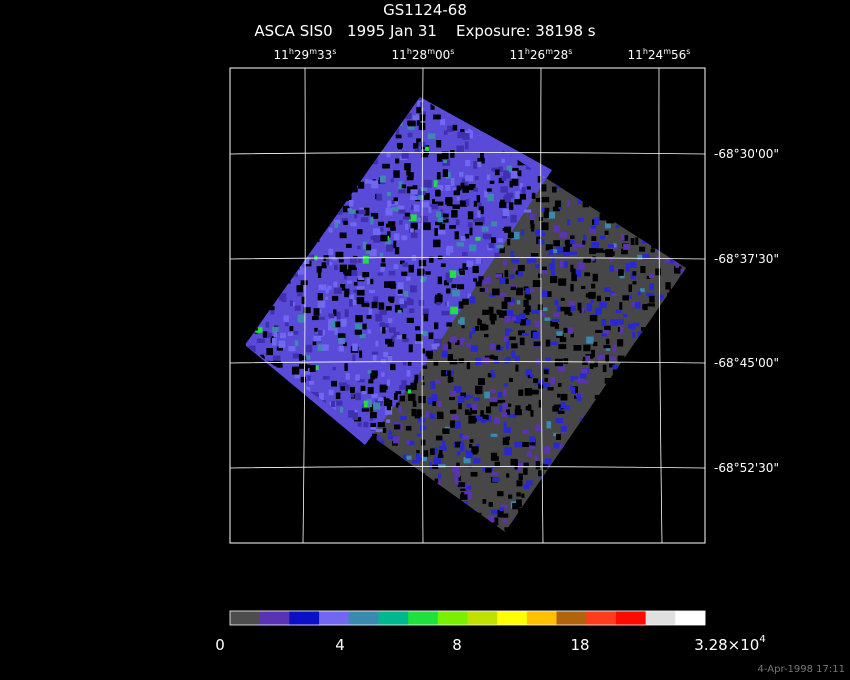  I want to click on colorbar-label: 18, so click(579, 645).